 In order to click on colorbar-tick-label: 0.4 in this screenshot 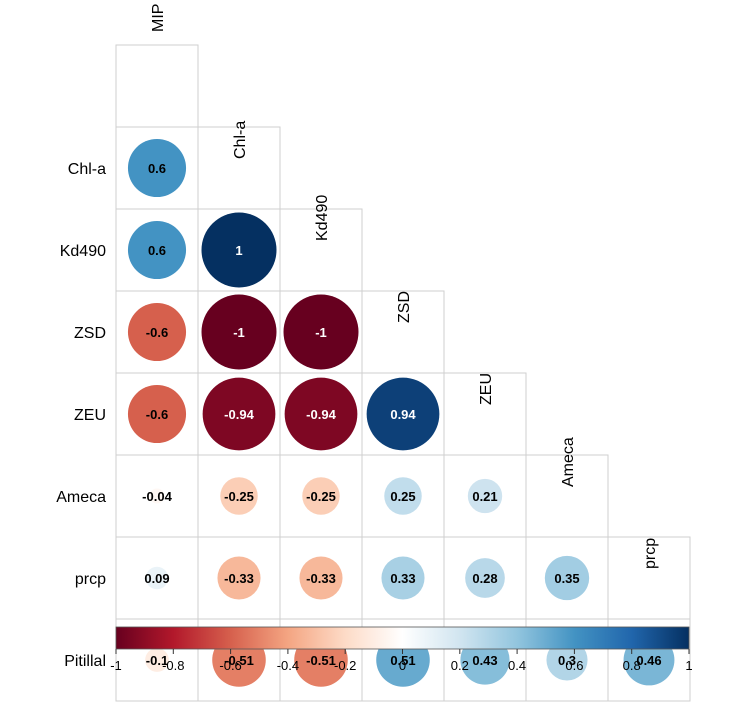, I will do `click(517, 665)`.